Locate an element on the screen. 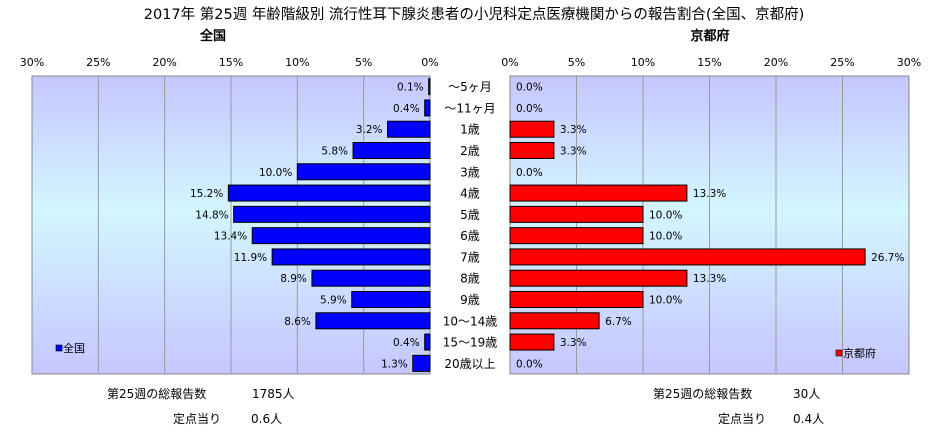 This screenshot has height=433, width=949. left-tick-label: 10% is located at coordinates (297, 62).